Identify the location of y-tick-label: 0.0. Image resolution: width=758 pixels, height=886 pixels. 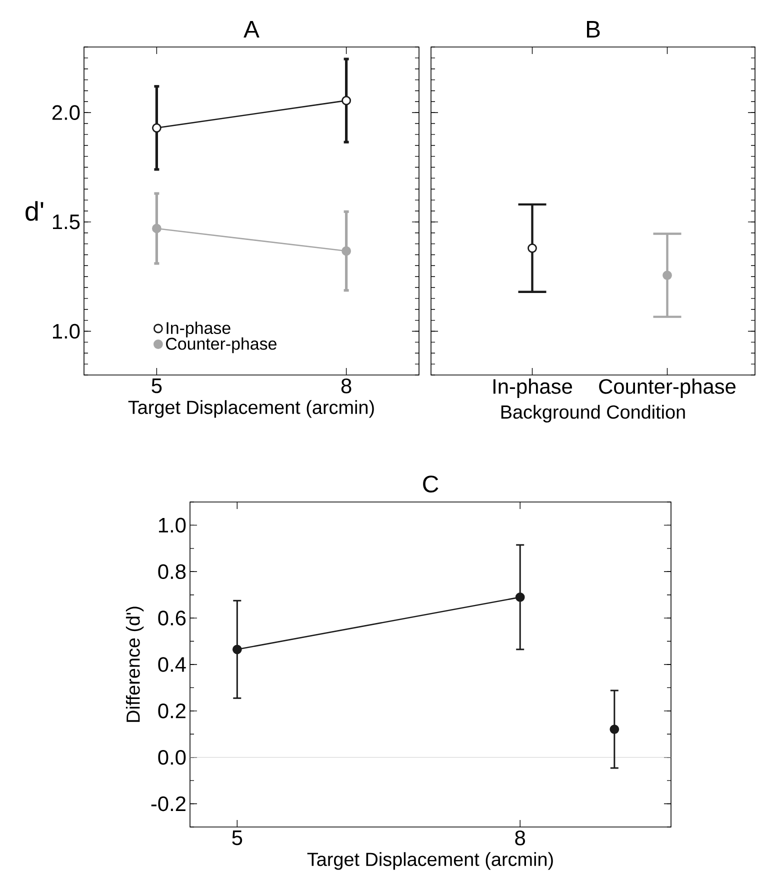
(172, 757).